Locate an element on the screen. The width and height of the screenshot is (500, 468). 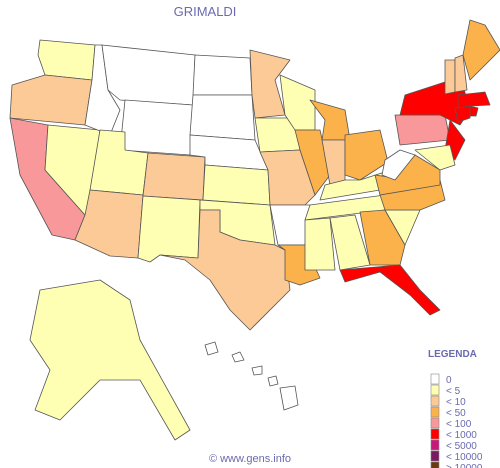
legend-label: 0 is located at coordinates (449, 380).